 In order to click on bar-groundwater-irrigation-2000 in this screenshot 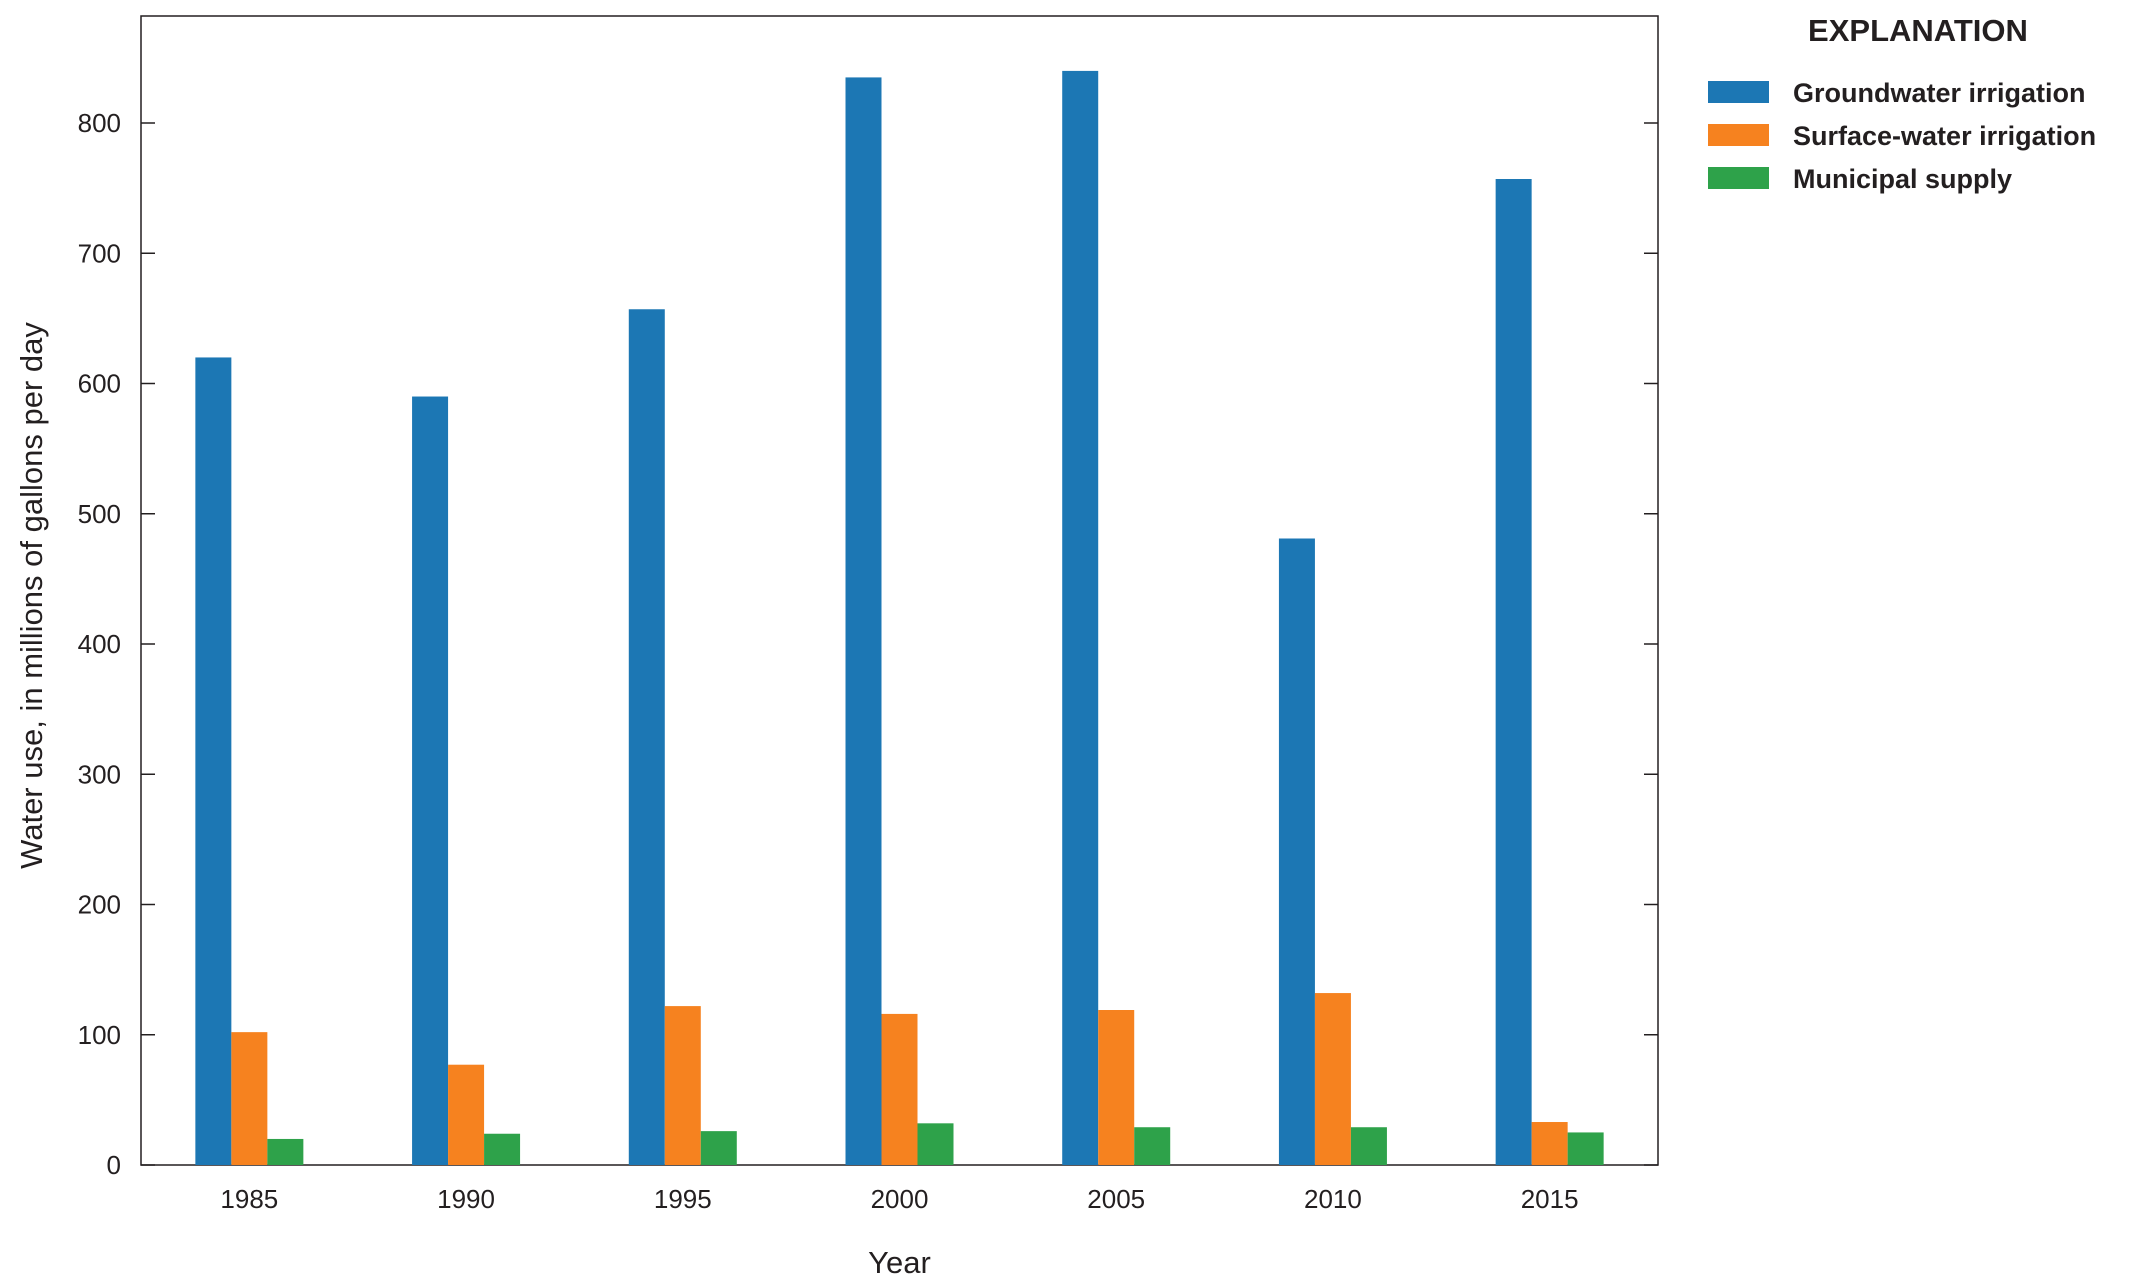, I will do `click(863, 621)`.